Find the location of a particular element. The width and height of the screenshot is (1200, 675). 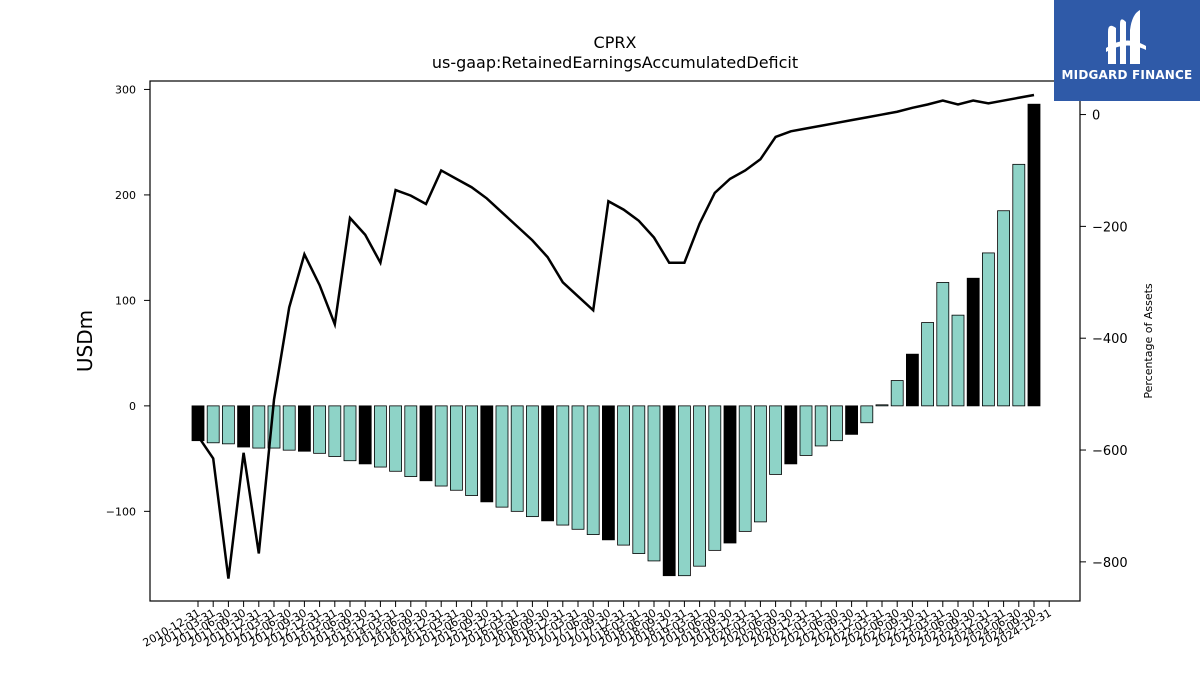

y-tick-label: 100 is located at coordinates (125, 300).